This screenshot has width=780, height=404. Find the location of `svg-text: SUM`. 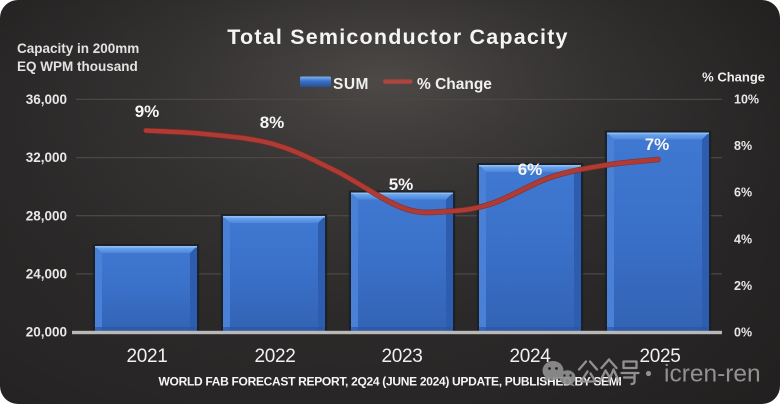

svg-text: SUM is located at coordinates (351, 84).